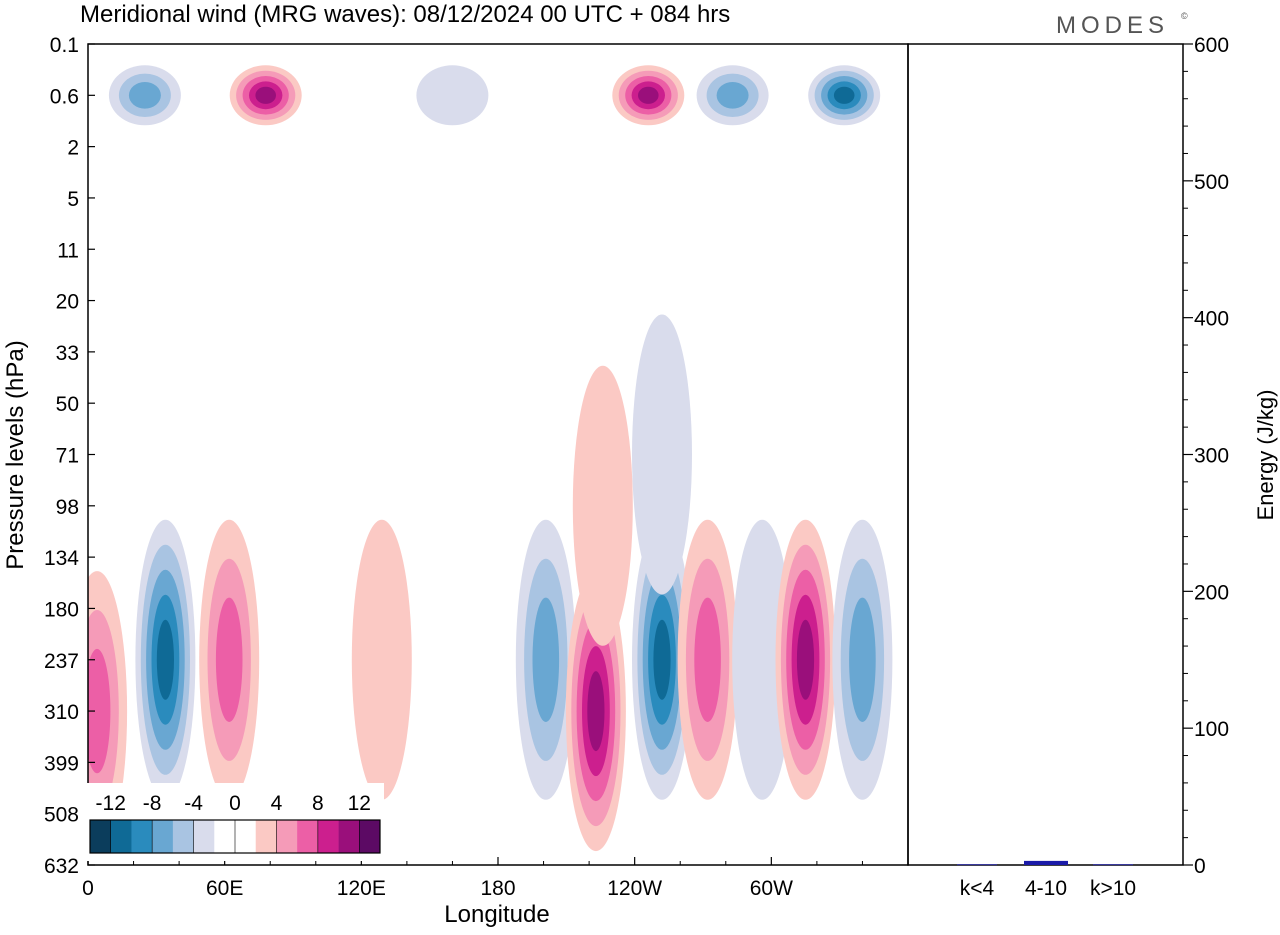  Describe the element at coordinates (1211, 729) in the screenshot. I see `energy-tick-label: 100` at that location.